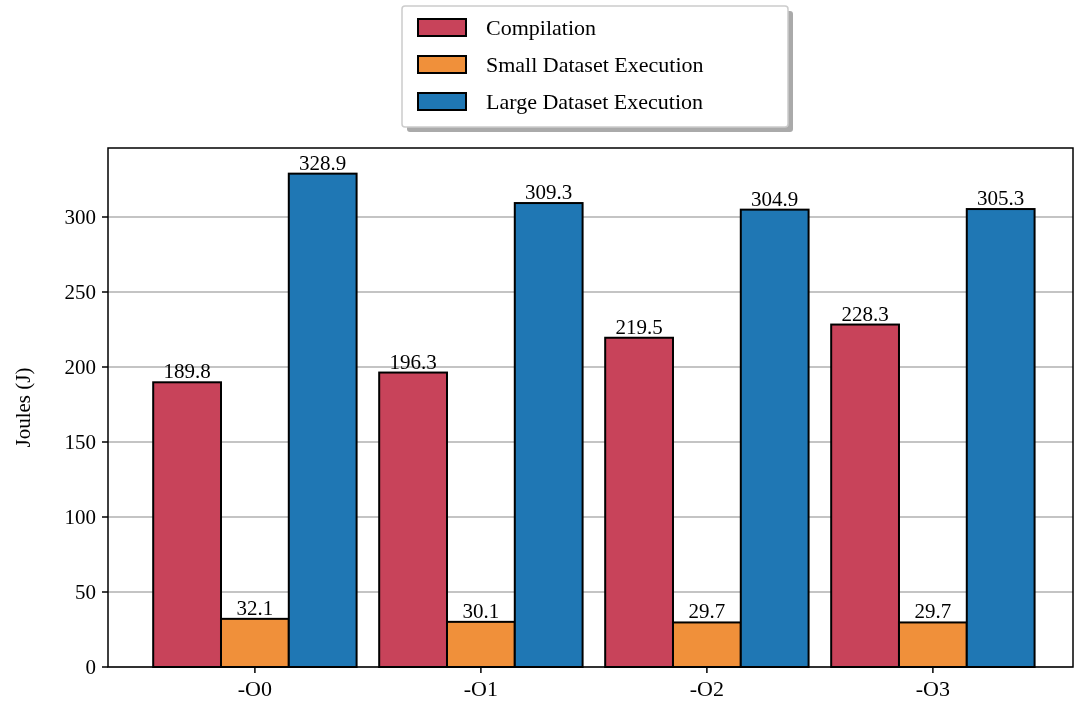  What do you see at coordinates (80, 217) in the screenshot?
I see `y-tick-label: 300` at bounding box center [80, 217].